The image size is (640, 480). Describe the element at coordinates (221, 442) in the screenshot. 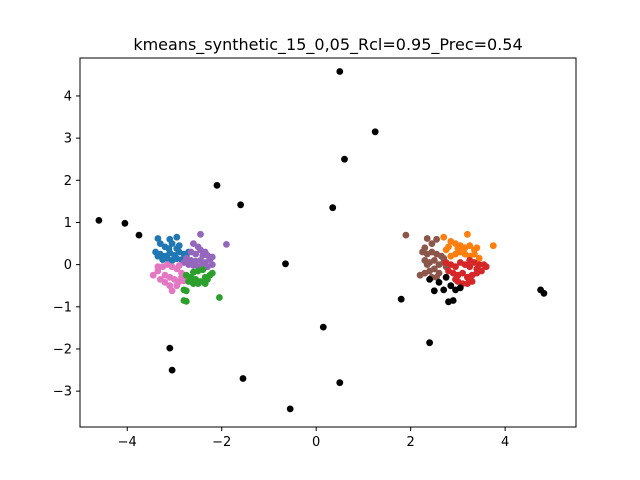

I see `x-tick-label: −2` at that location.